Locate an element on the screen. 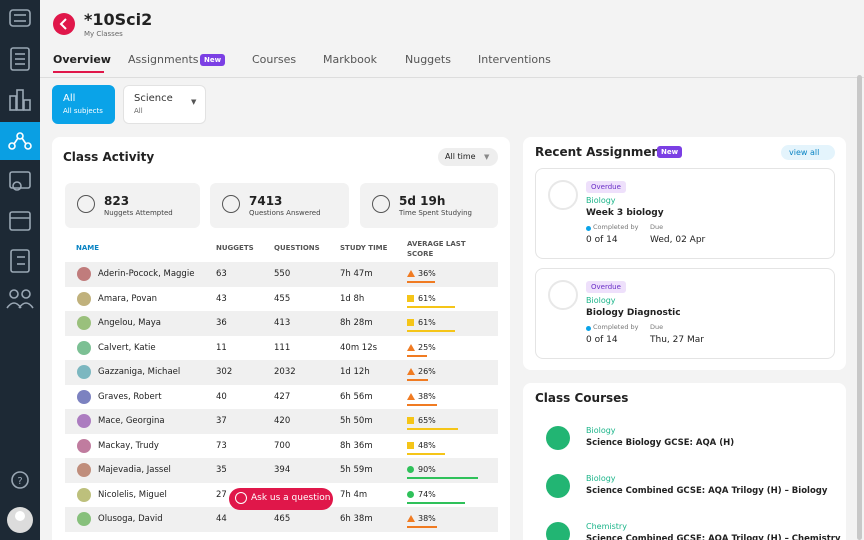  tab: Nuggets is located at coordinates (428, 59).